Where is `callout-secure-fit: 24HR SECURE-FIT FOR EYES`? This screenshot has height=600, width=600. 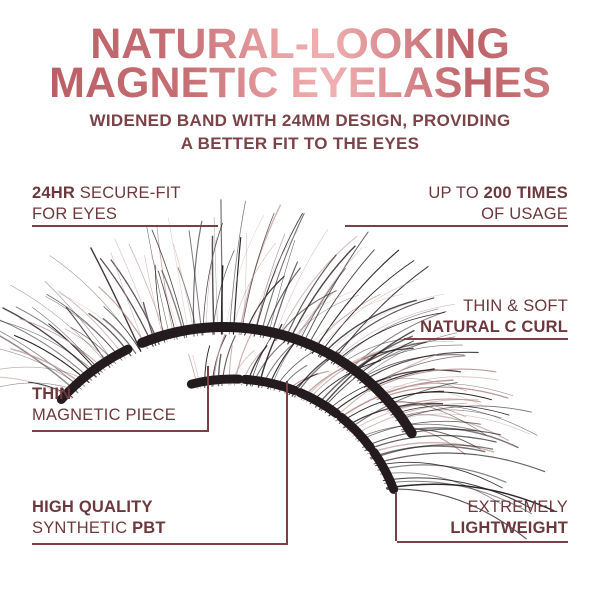 callout-secure-fit: 24HR SECURE-FIT FOR EYES is located at coordinates (125, 205).